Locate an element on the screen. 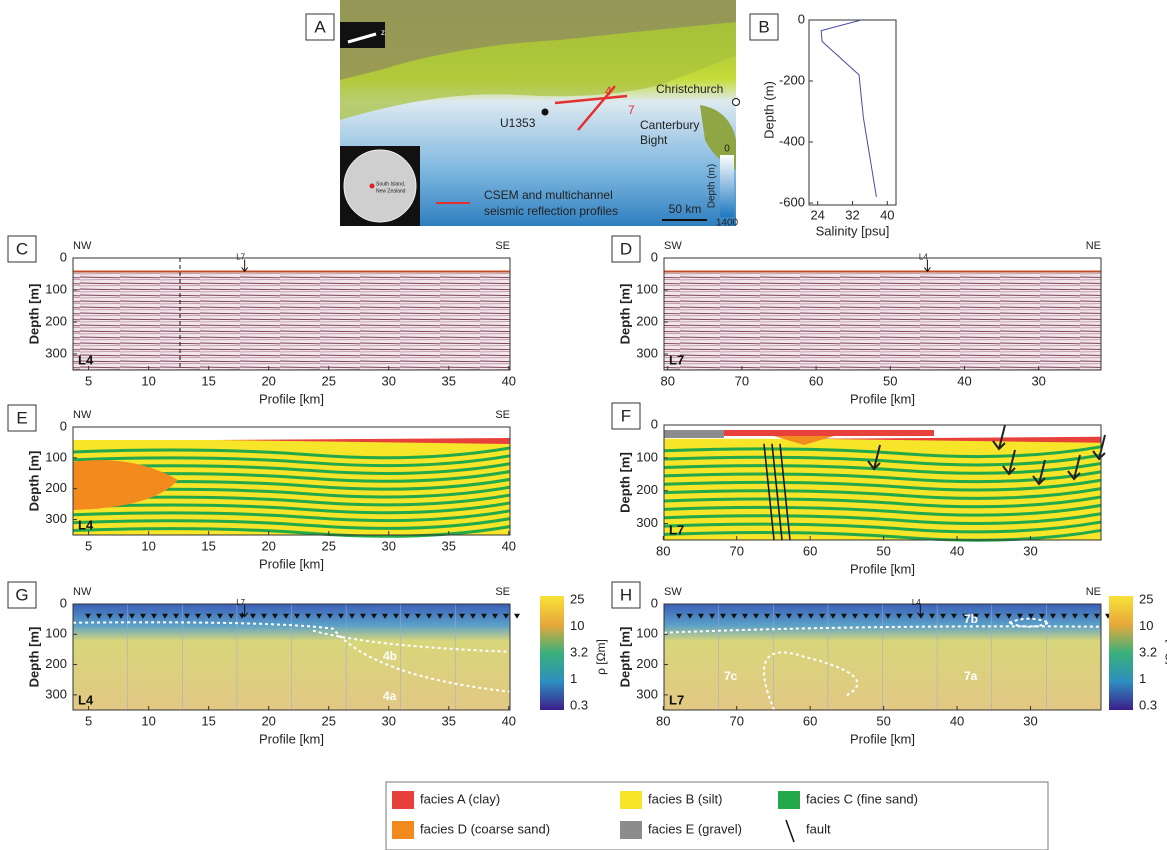 This screenshot has height=850, width=1167. zone-label: 4b is located at coordinates (390, 656).